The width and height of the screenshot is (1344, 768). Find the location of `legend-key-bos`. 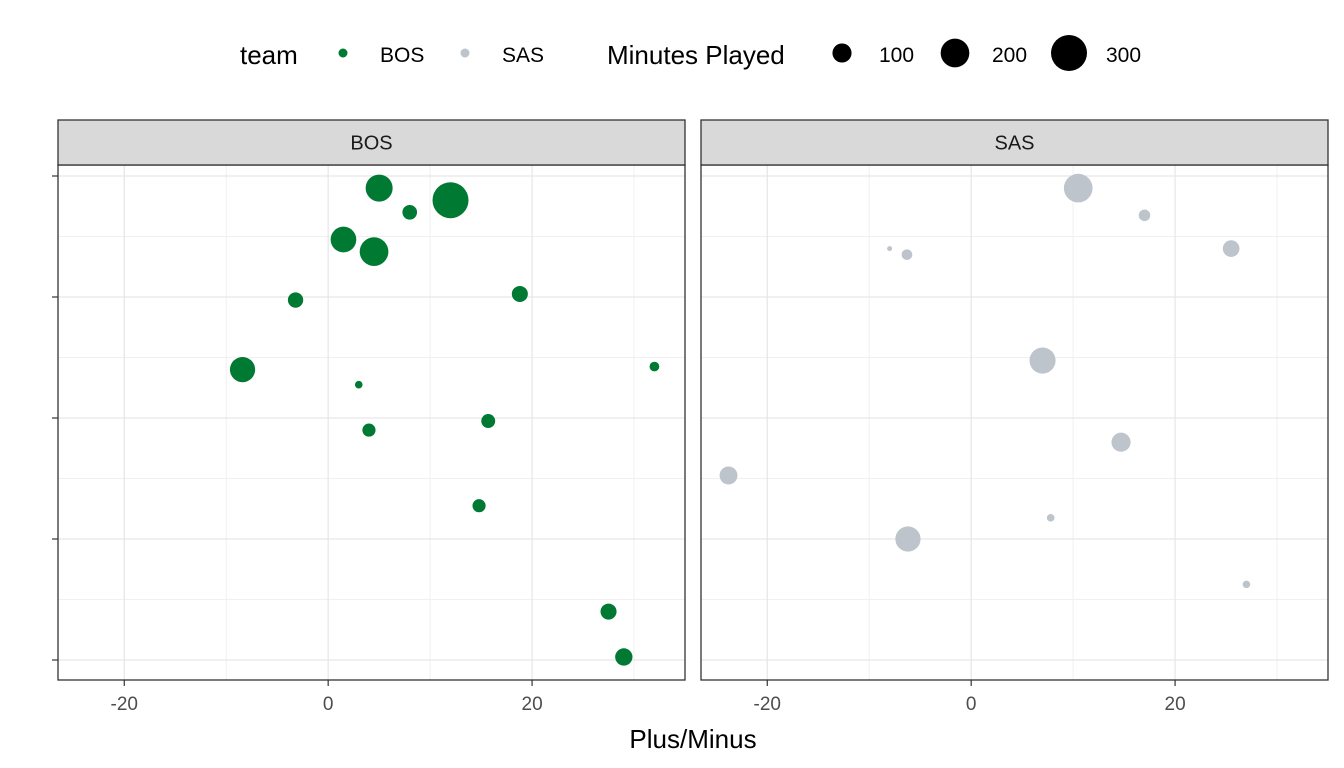

legend-key-bos is located at coordinates (343, 53).